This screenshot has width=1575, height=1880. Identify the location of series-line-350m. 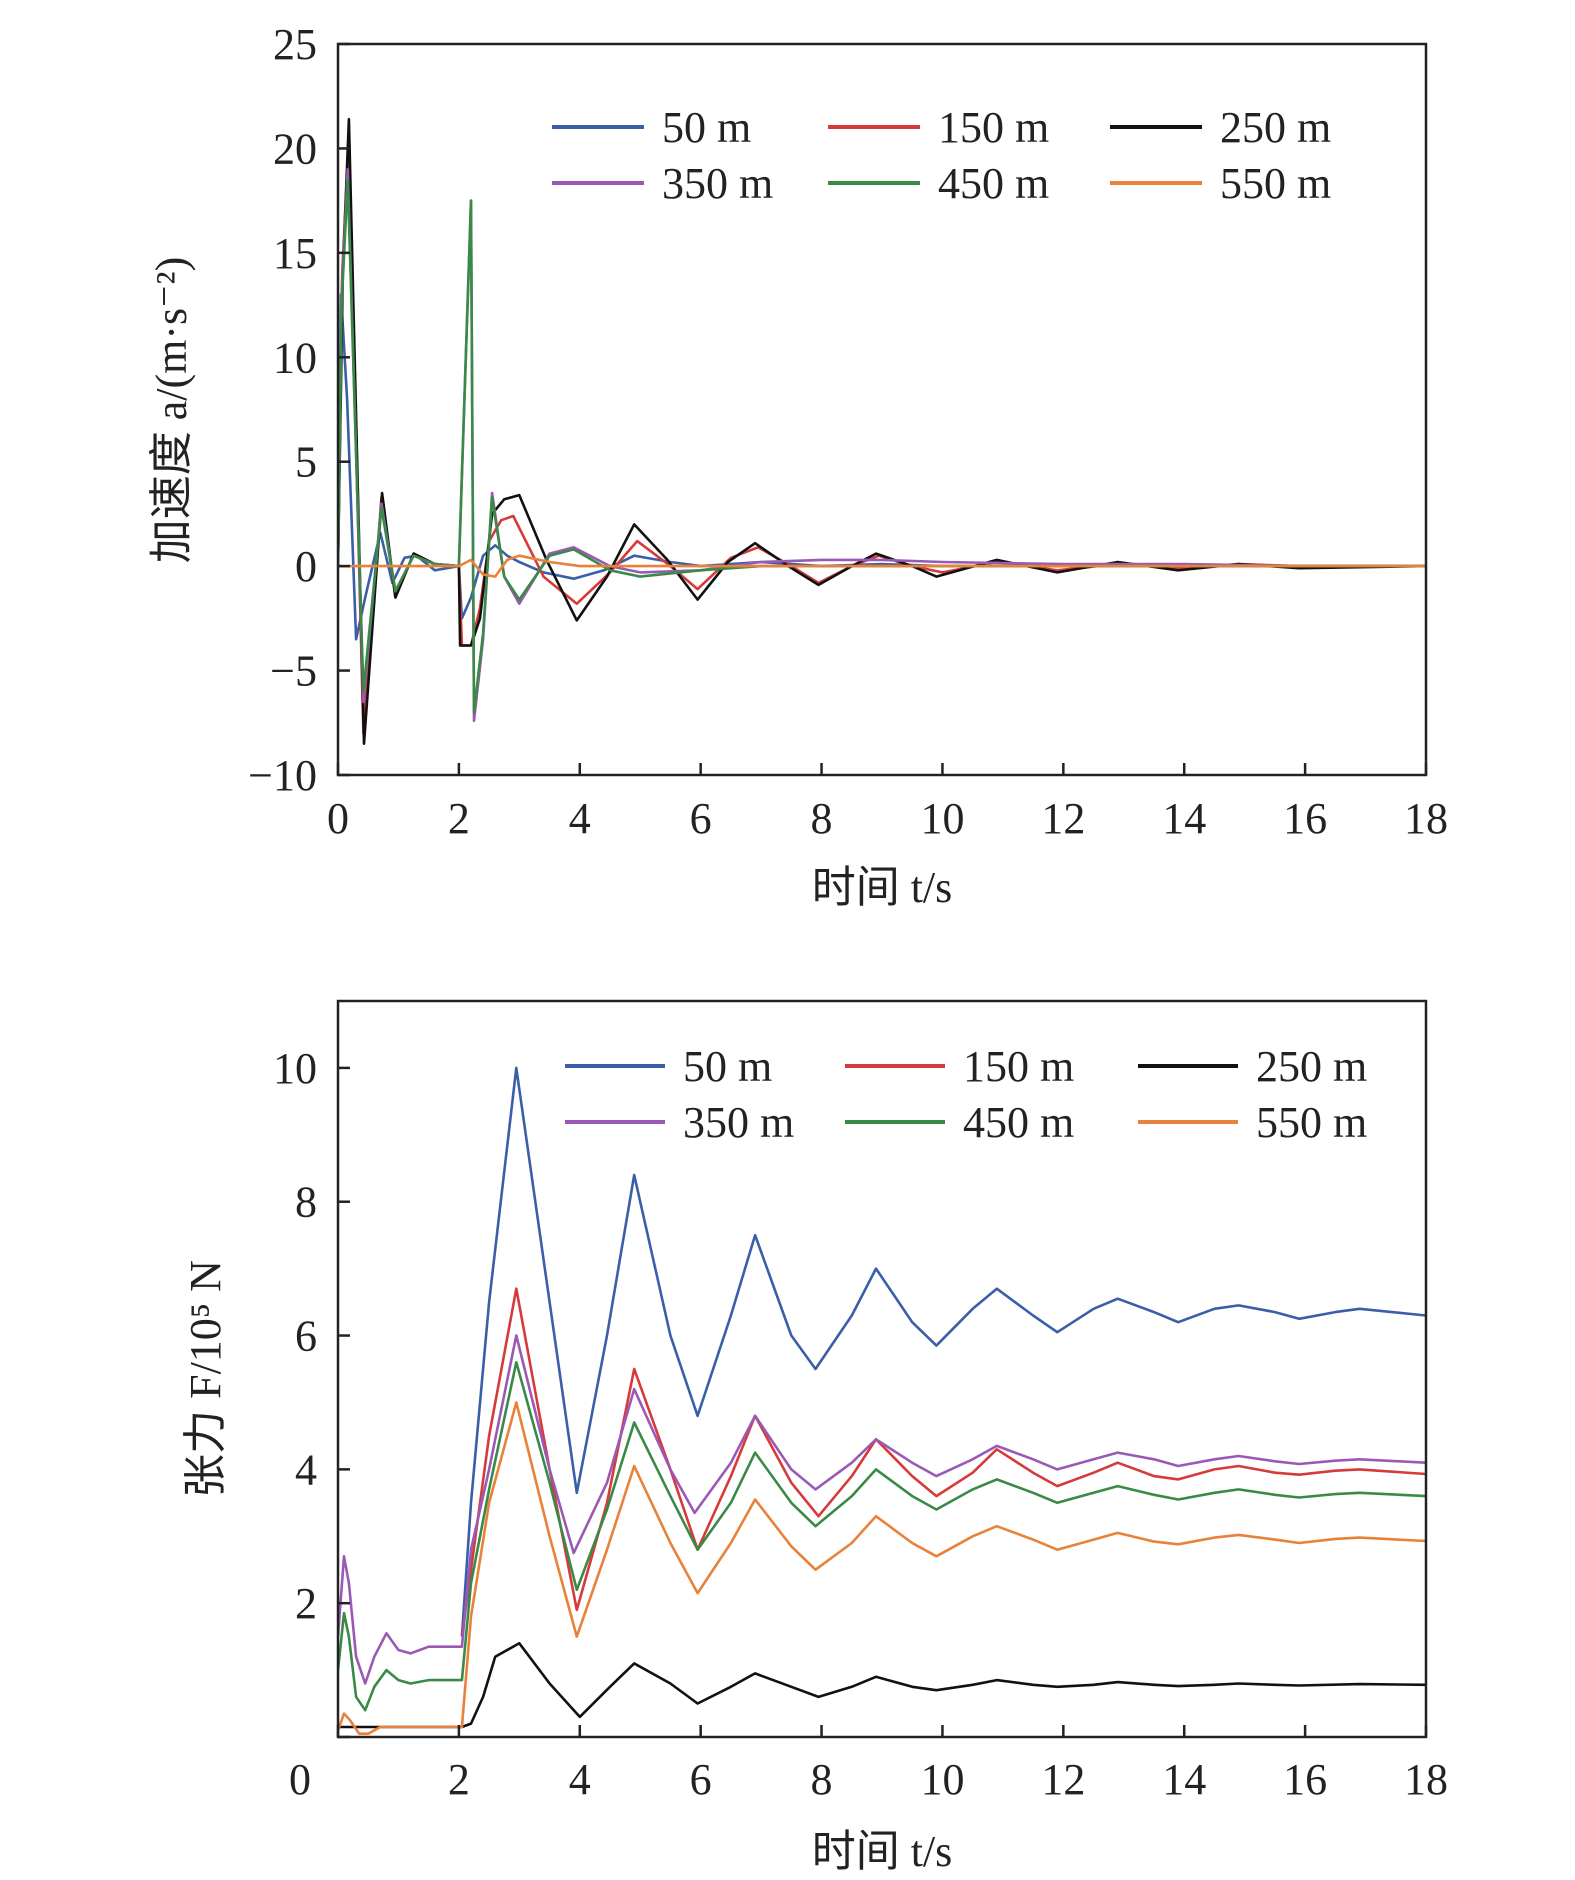
(882, 1509).